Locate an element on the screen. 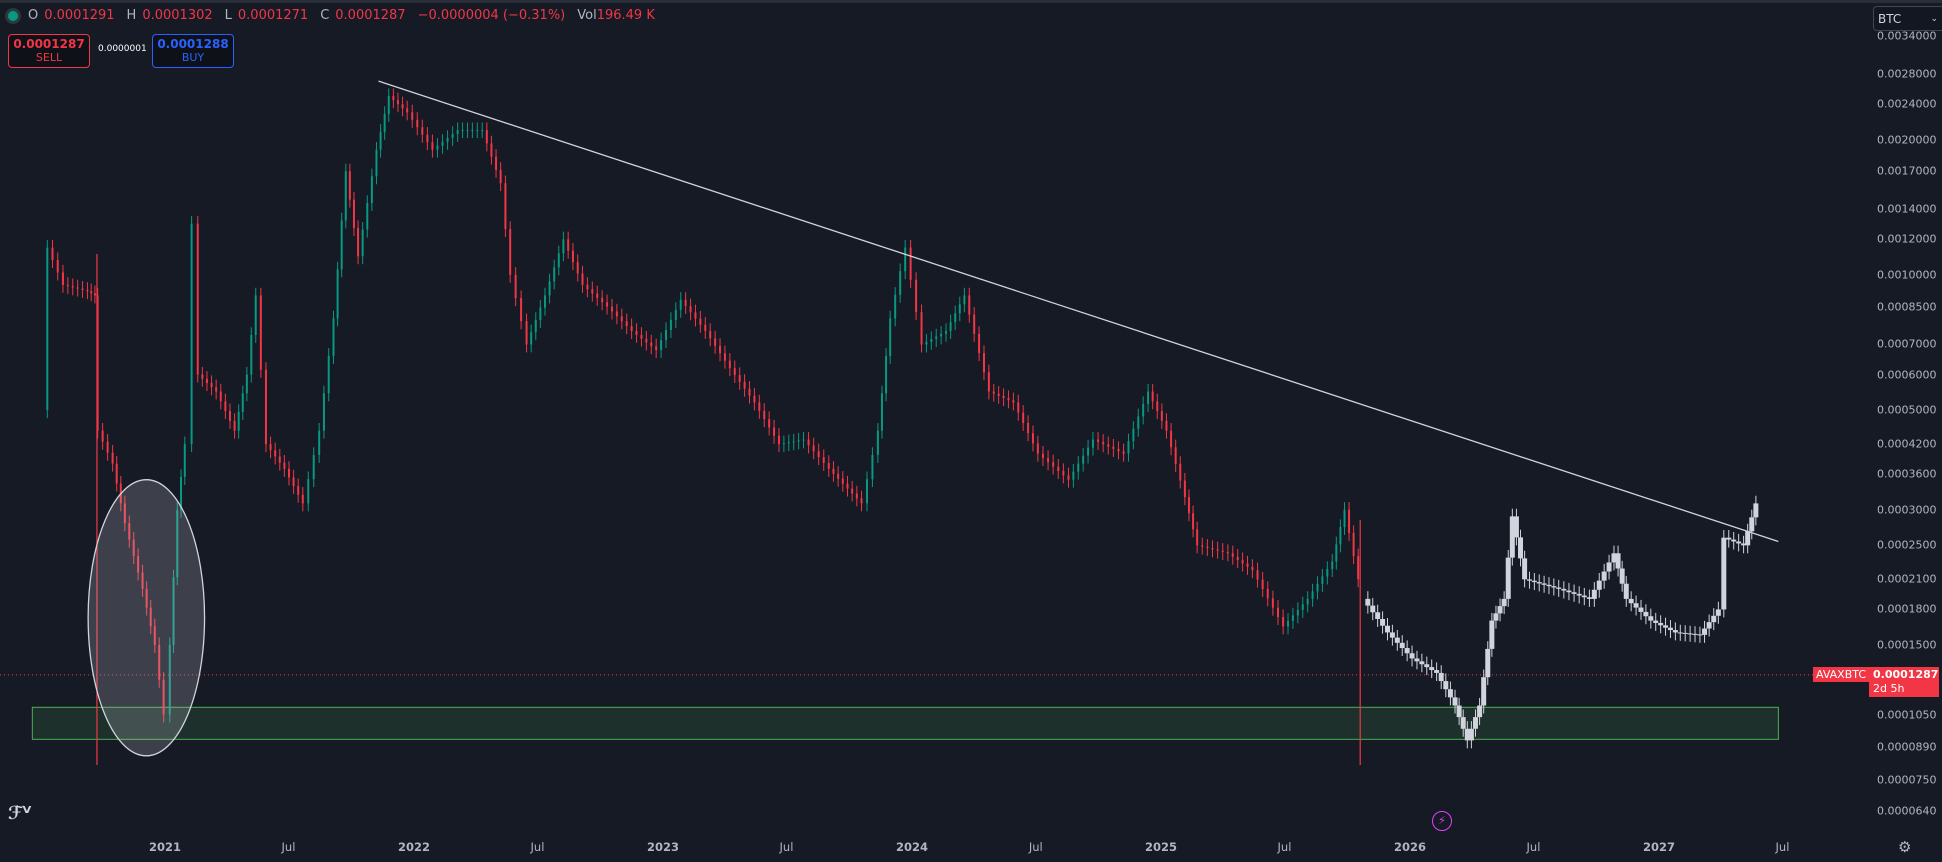 The height and width of the screenshot is (862, 1942). spread-value: 0.0000001 is located at coordinates (122, 49).